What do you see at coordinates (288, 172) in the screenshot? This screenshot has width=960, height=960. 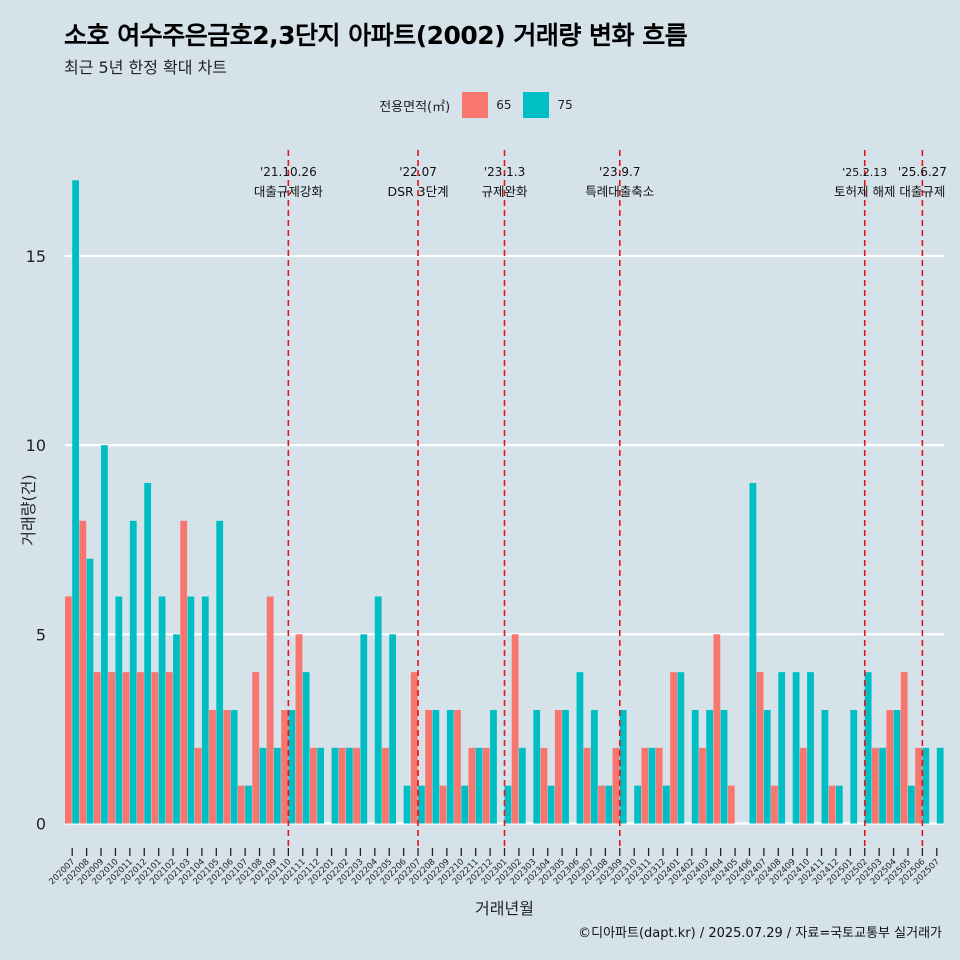 I see `event-date-label: '21.10.26` at bounding box center [288, 172].